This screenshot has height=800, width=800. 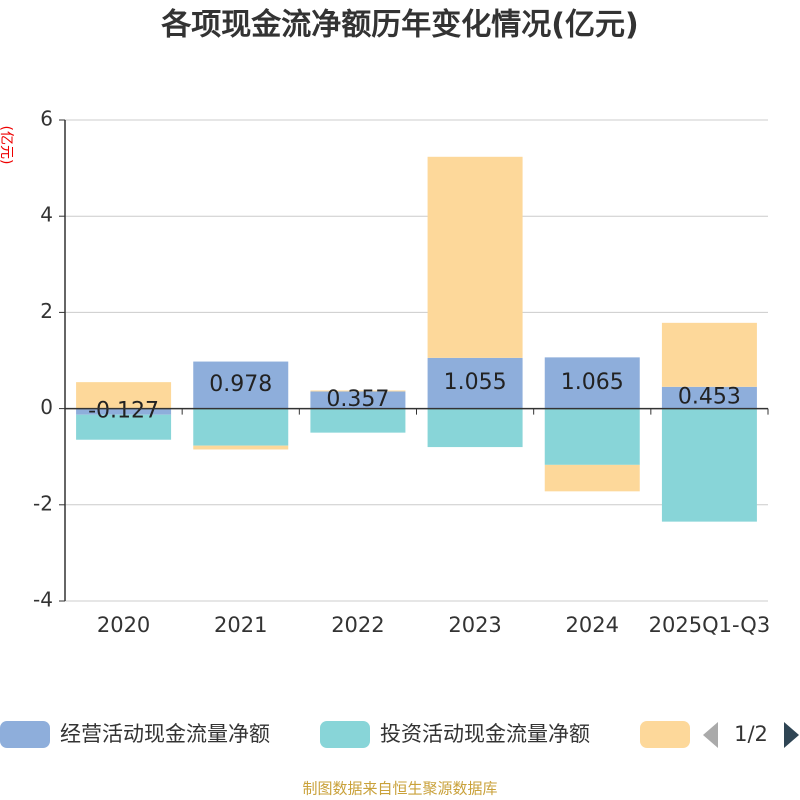 I want to click on y-tick-label: -2, so click(x=43, y=503).